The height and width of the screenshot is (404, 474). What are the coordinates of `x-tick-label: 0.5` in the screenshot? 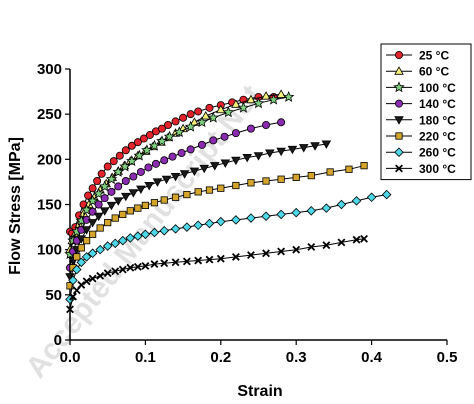 It's located at (447, 357).